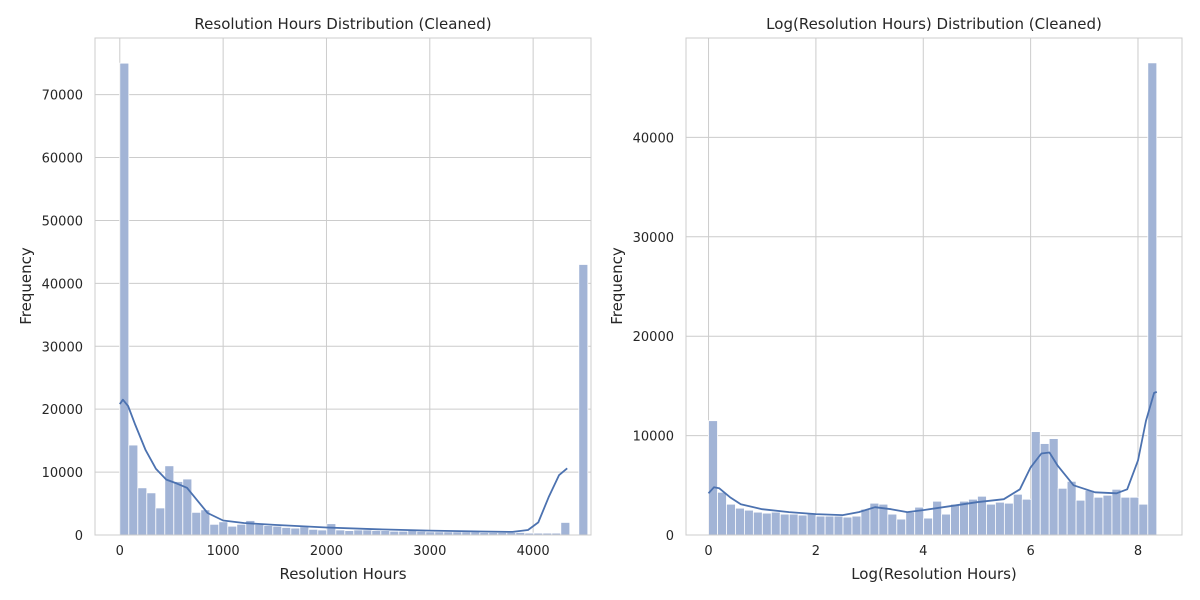 The width and height of the screenshot is (1200, 600). I want to click on x-tick-label: 4000, so click(533, 551).